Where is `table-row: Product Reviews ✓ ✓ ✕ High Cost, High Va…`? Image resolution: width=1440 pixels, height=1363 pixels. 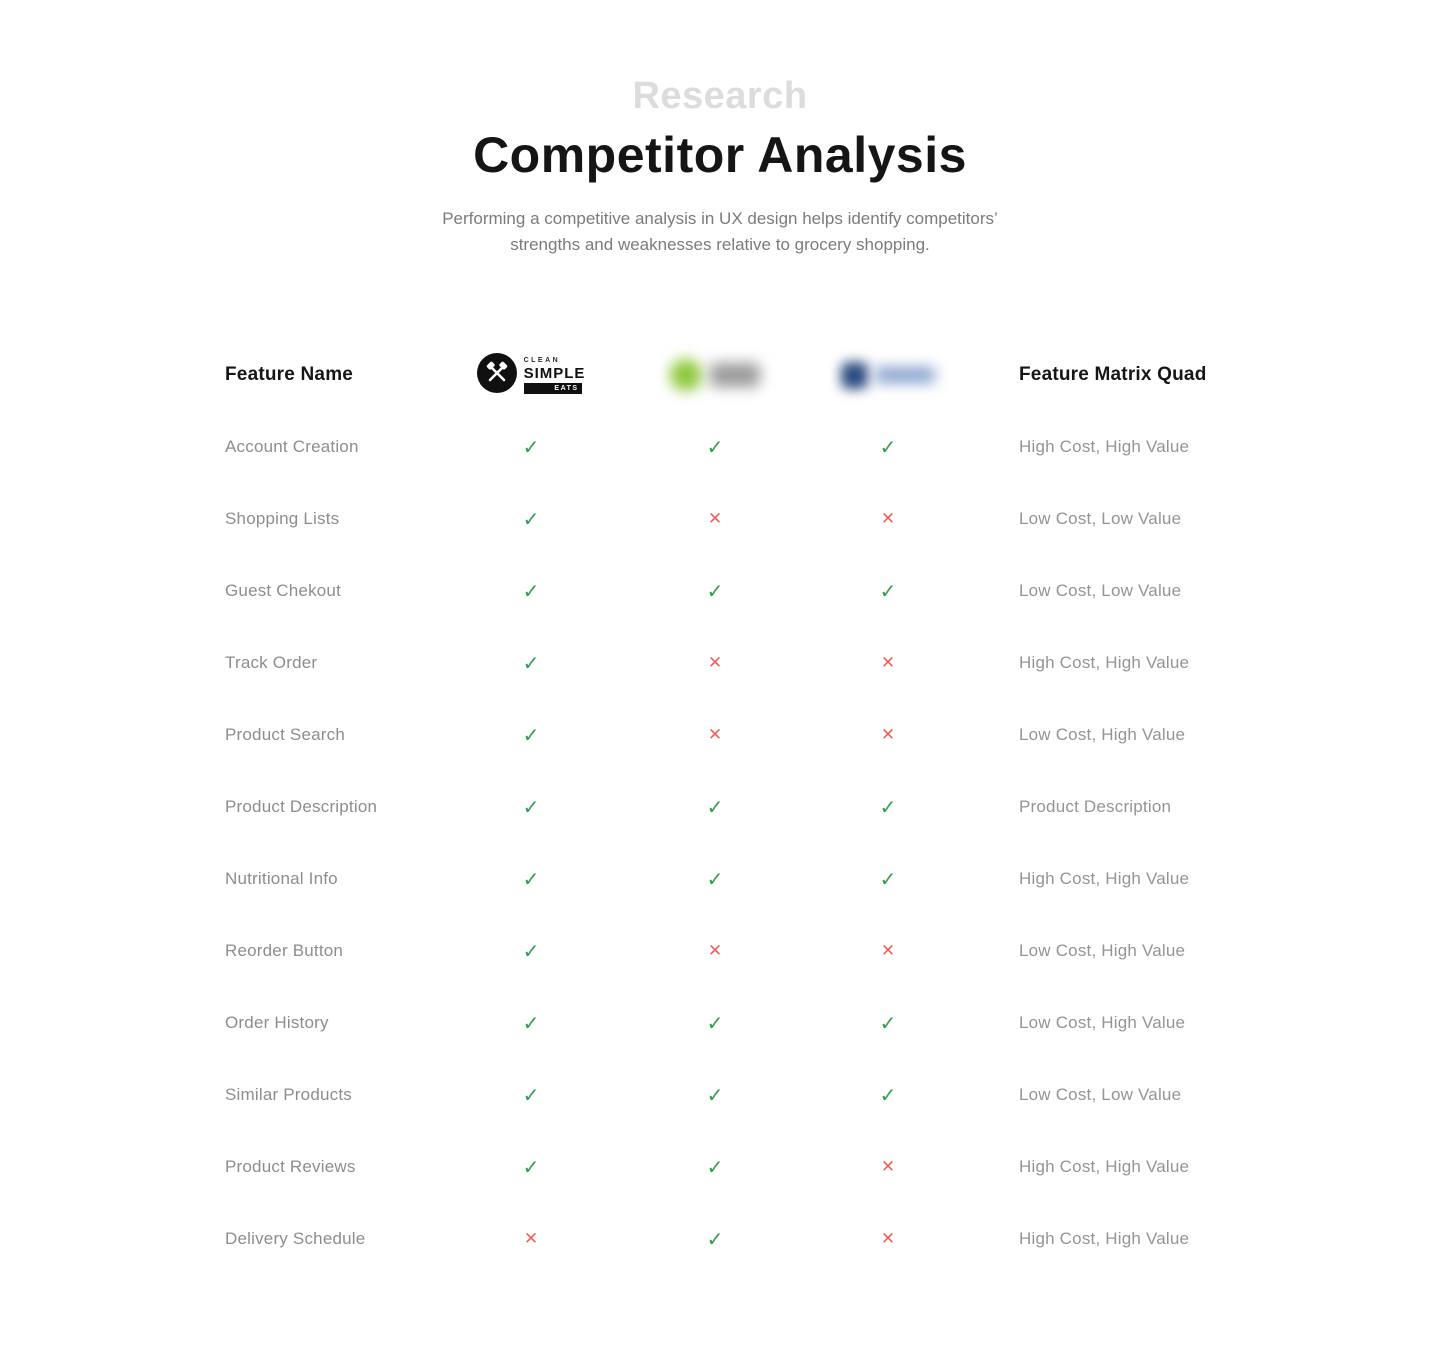 table-row: Product Reviews ✓ ✓ ✕ High Cost, High Va… is located at coordinates (720, 1167).